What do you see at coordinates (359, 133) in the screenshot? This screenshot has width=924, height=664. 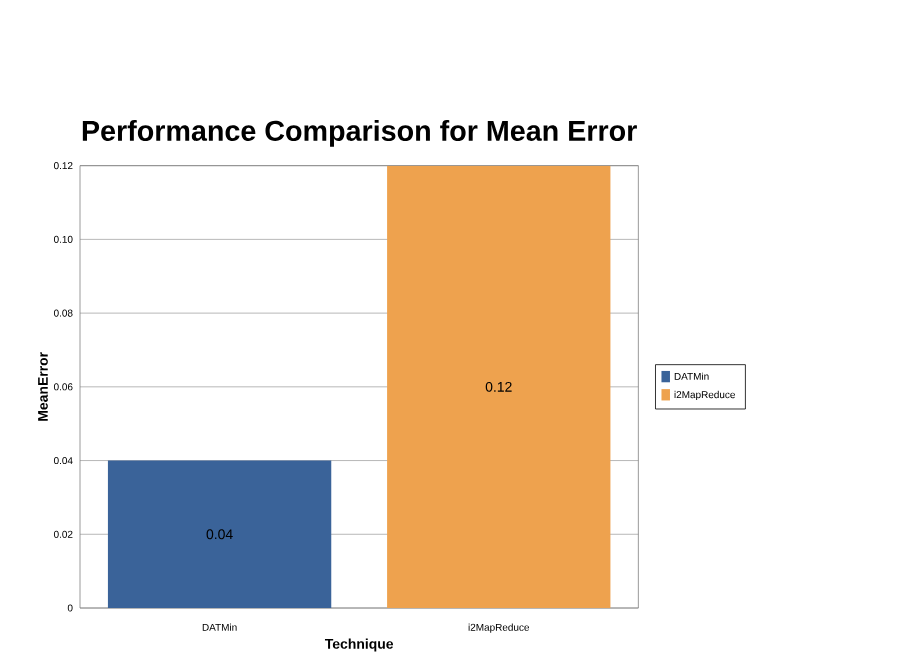 I see `chart-title: Performance Comparison for Mean Error` at bounding box center [359, 133].